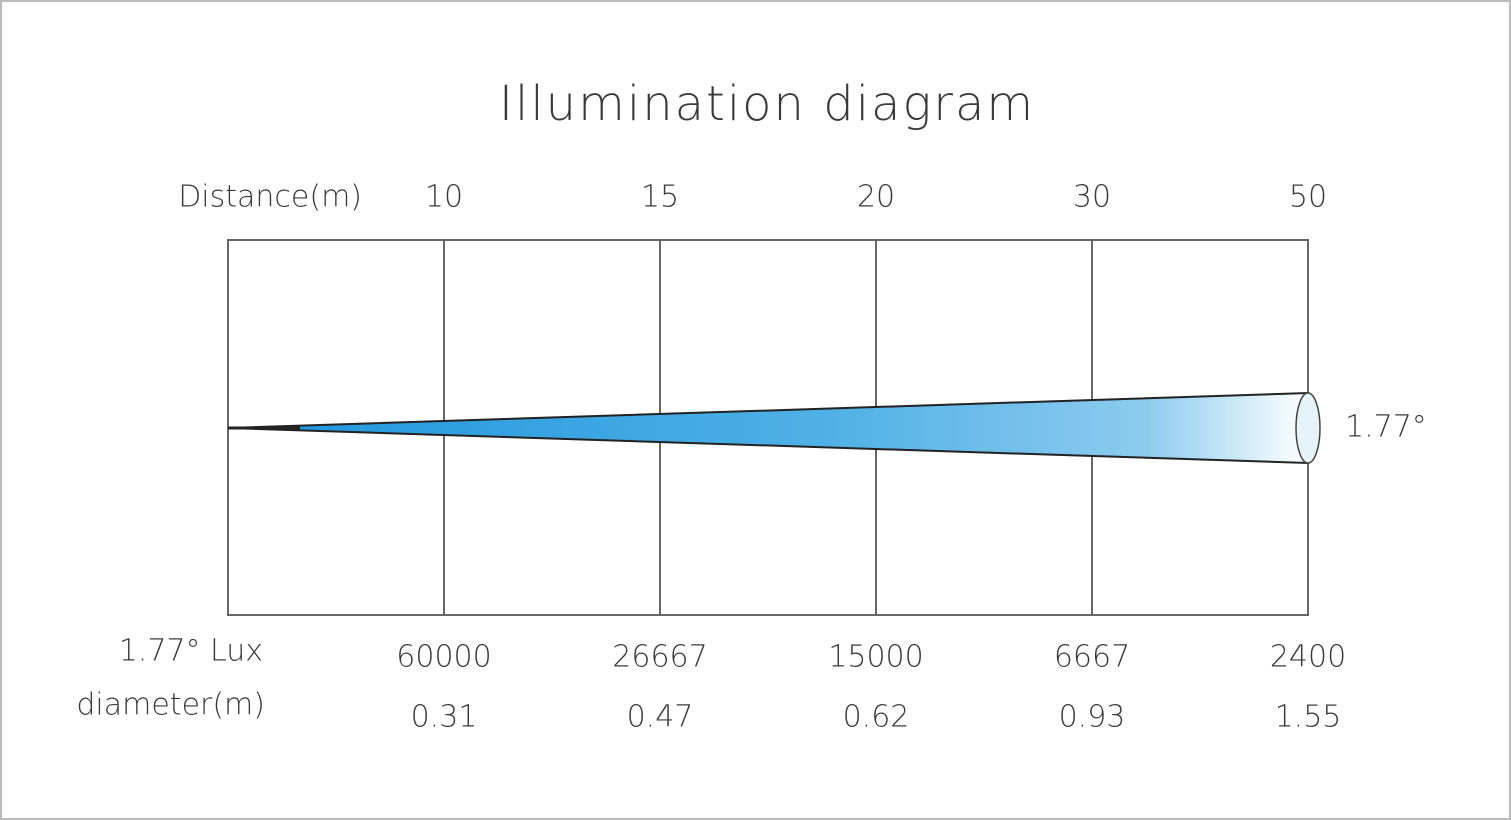  I want to click on distance-label: Distance(m), so click(270, 197).